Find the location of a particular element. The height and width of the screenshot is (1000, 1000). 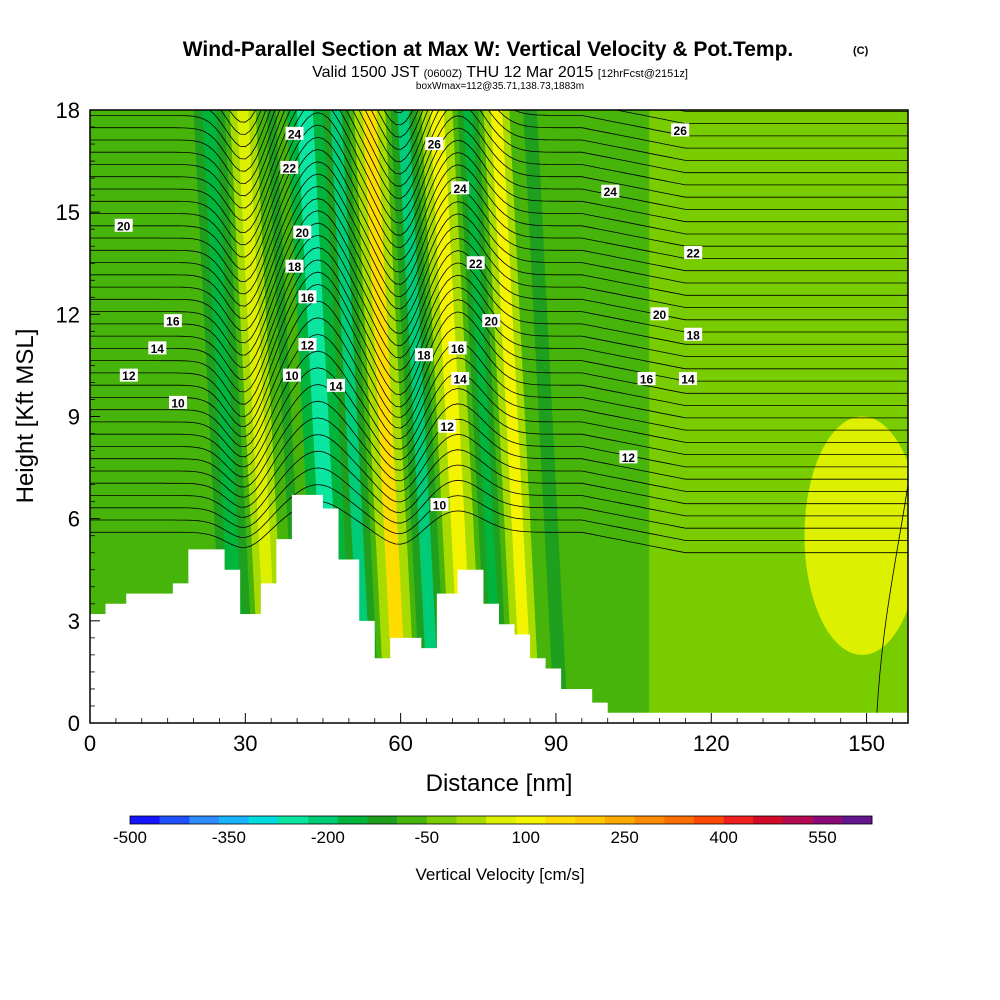

subtitle-utc: (0600Z) is located at coordinates (443, 74).